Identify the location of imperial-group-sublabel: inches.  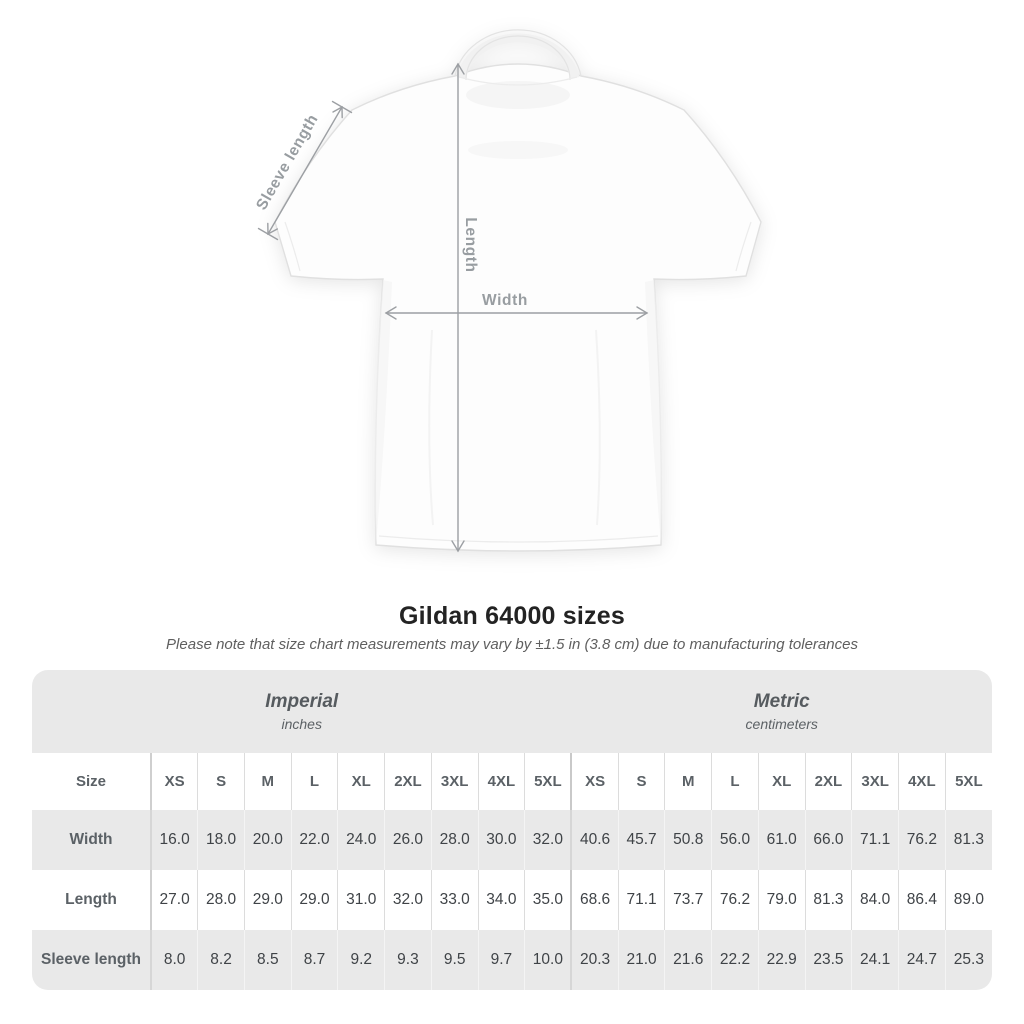
(301, 724).